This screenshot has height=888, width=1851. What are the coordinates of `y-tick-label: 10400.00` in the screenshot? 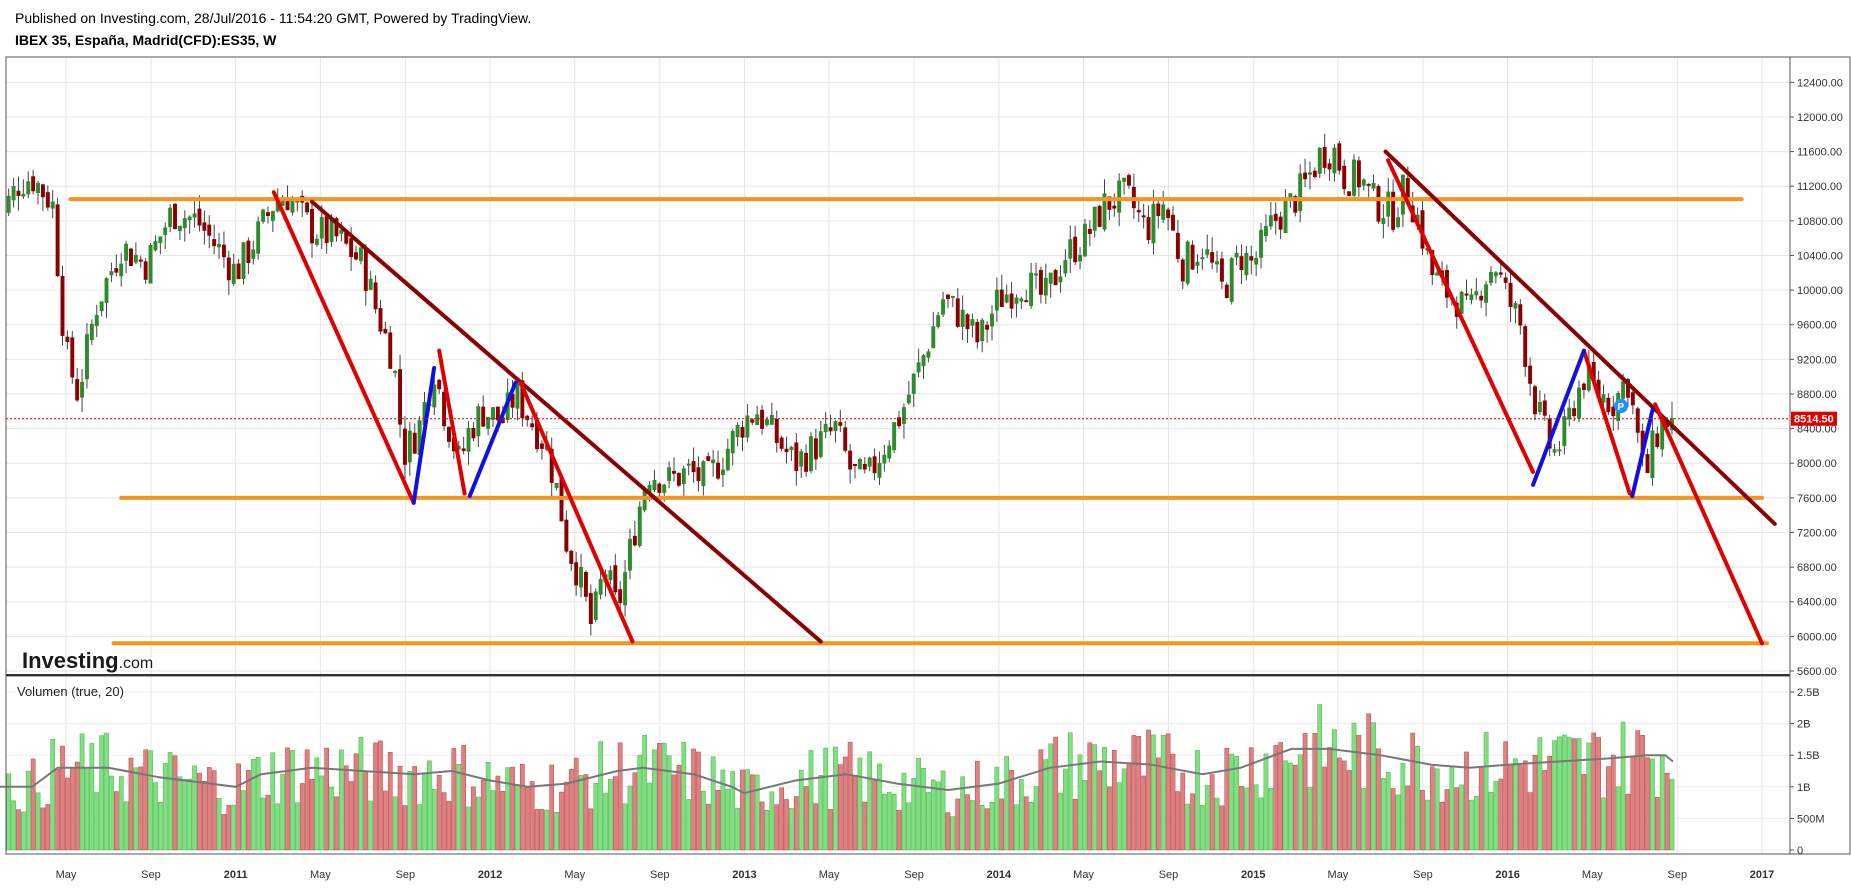 It's located at (1820, 256).